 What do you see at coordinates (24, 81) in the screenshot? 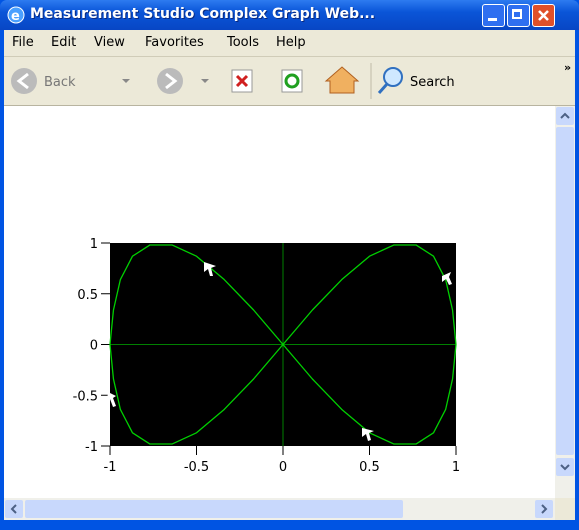
I see `back-button` at bounding box center [24, 81].